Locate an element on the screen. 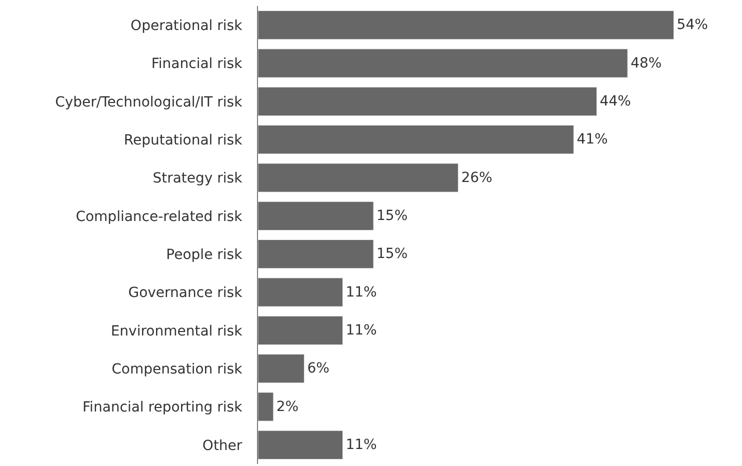 This screenshot has width=742, height=466. y-tick-label: People risk is located at coordinates (205, 254).